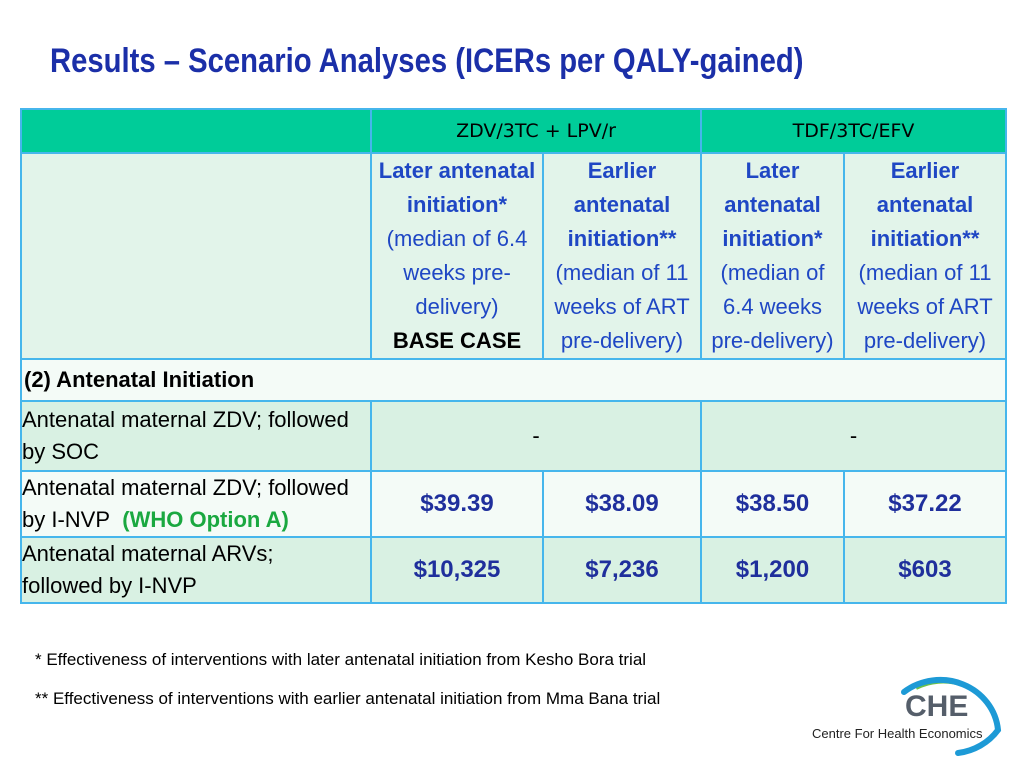  I want to click on sub-header-3-line-3: pre-delivery), so click(772, 340).